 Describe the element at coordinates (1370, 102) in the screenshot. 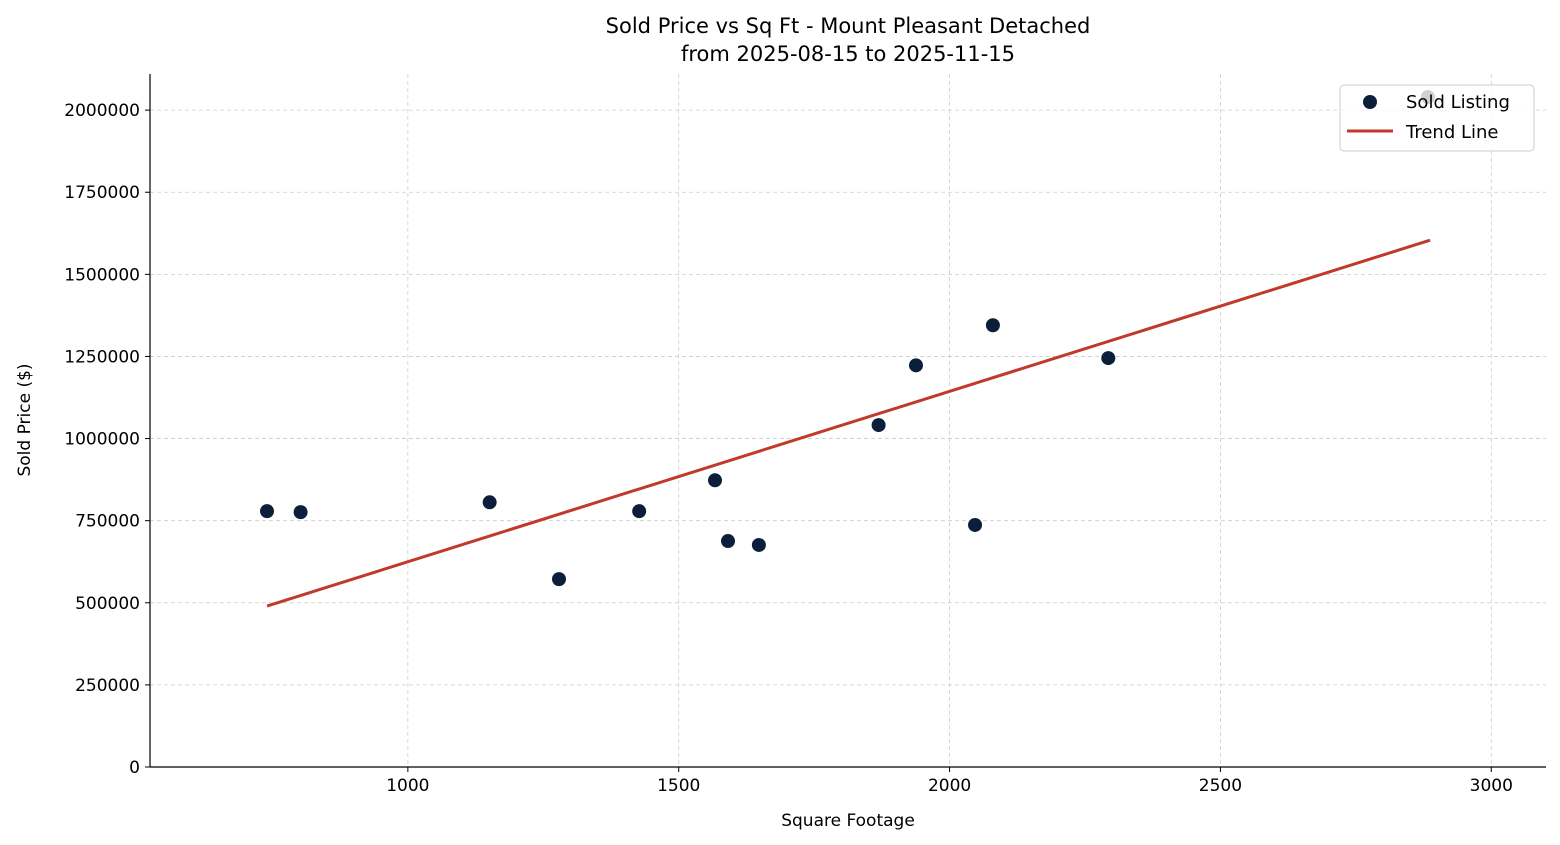

I see `legend-marker-sold-listing` at that location.